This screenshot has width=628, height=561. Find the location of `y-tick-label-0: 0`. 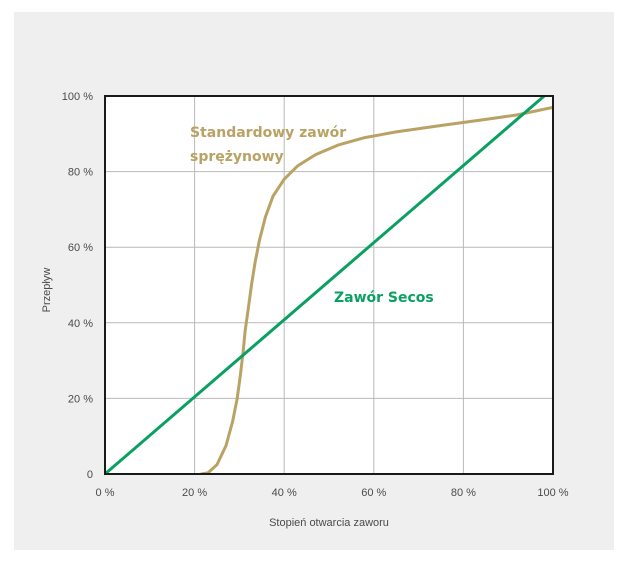

y-tick-label-0: 0 is located at coordinates (90, 475).